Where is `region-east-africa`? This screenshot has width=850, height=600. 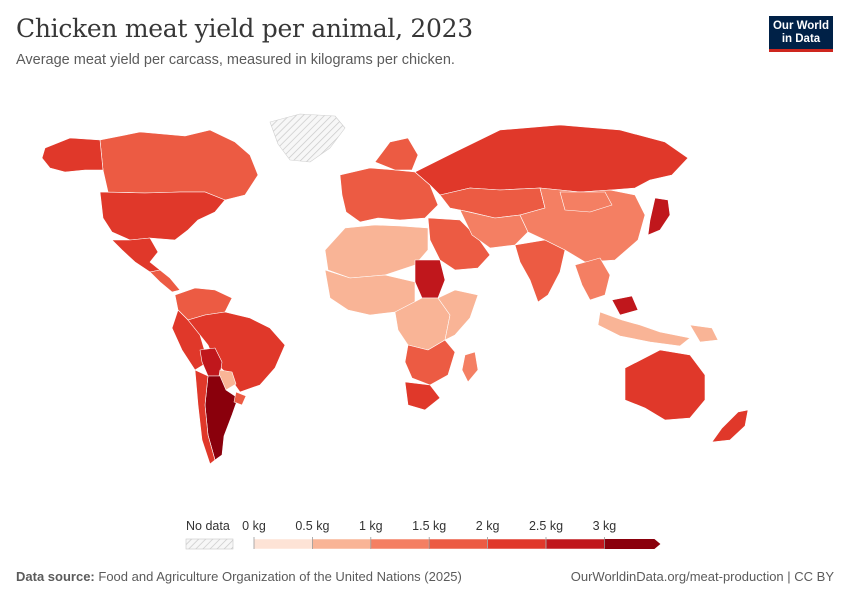 region-east-africa is located at coordinates (458, 315).